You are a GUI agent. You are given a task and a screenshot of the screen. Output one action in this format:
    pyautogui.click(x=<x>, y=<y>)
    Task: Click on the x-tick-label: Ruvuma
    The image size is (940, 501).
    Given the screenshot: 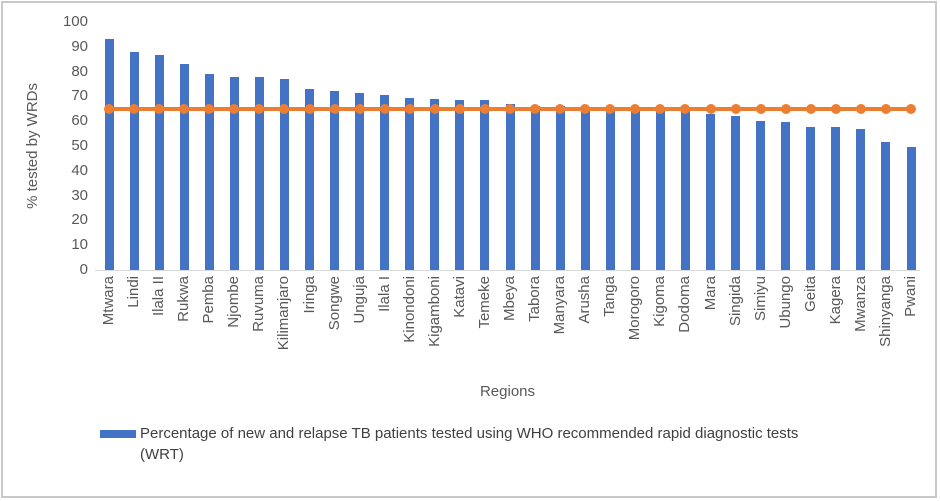 What is the action you would take?
    pyautogui.click(x=259, y=304)
    